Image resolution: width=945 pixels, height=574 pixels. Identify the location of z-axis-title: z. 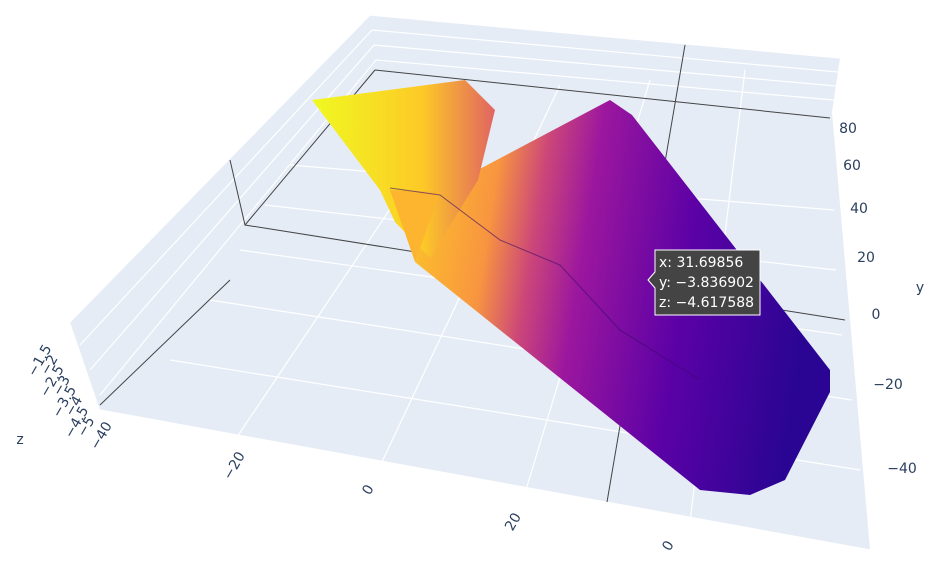
(19, 440).